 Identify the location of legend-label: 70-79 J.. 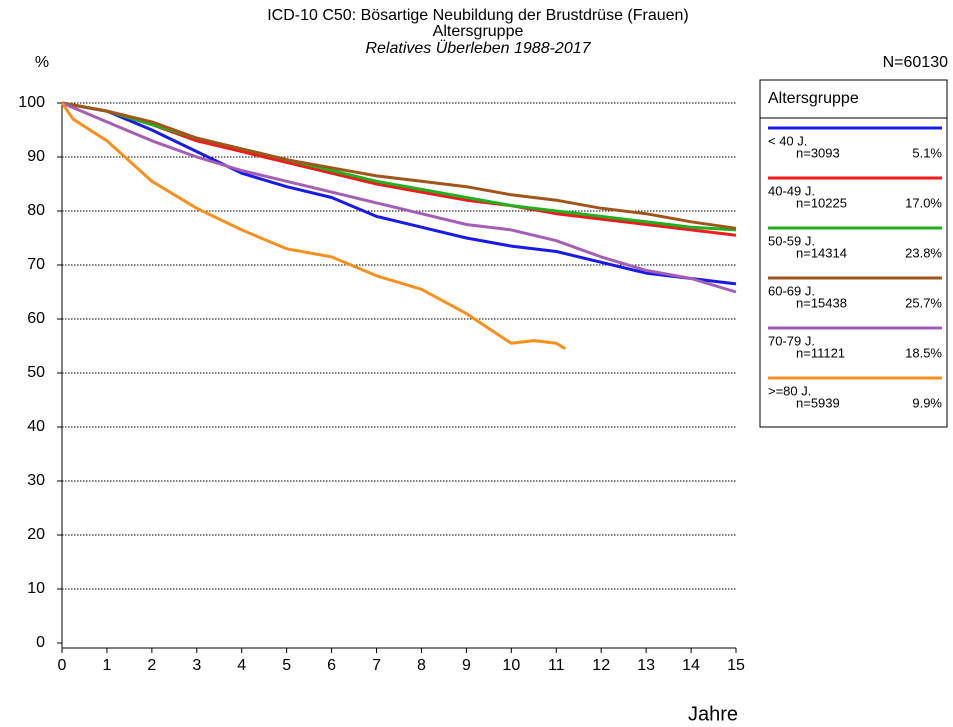
(791, 340).